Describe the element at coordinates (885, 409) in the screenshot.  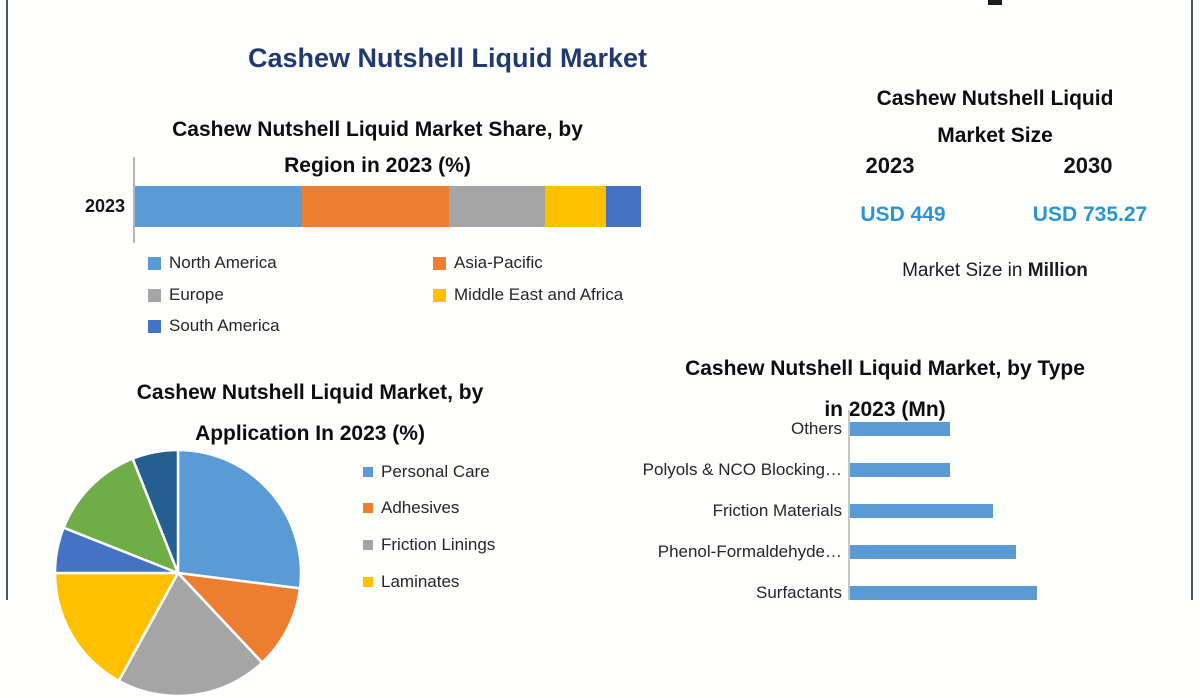
I see `type-chart-title-line2: in 2023 (Mn)` at that location.